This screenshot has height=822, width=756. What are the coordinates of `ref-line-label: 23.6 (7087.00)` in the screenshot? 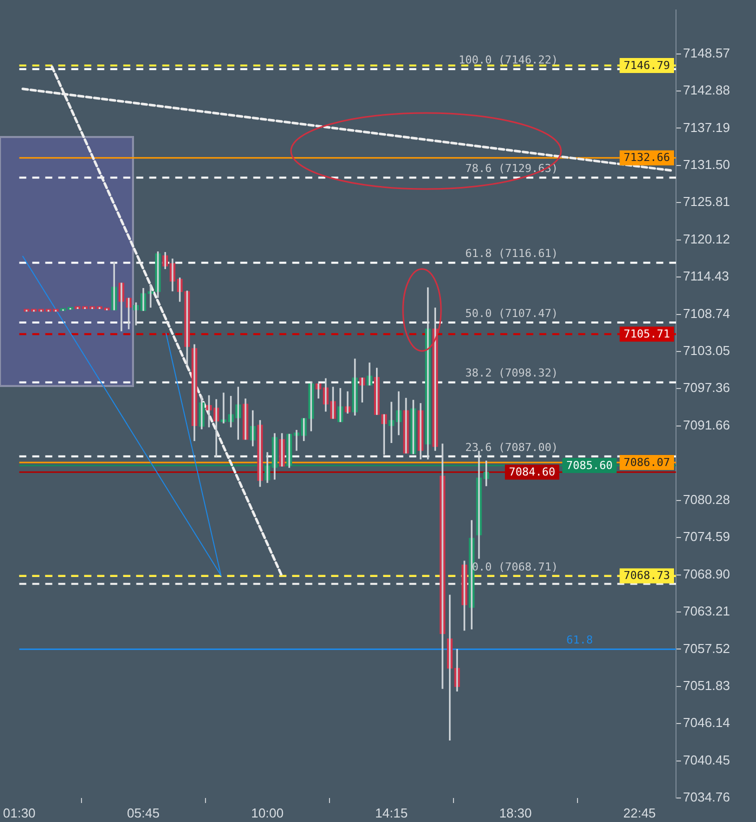 It's located at (511, 447).